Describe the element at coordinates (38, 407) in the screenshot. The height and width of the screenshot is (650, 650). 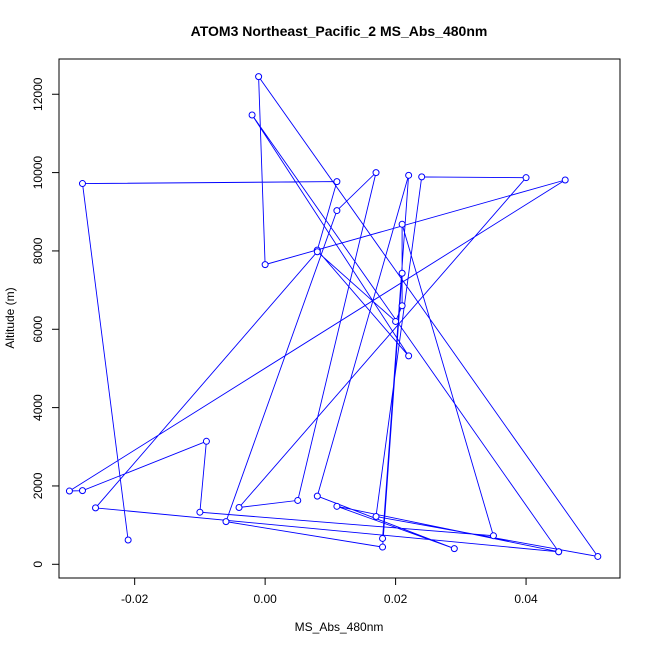
I see `y-tick-label: 4000` at that location.